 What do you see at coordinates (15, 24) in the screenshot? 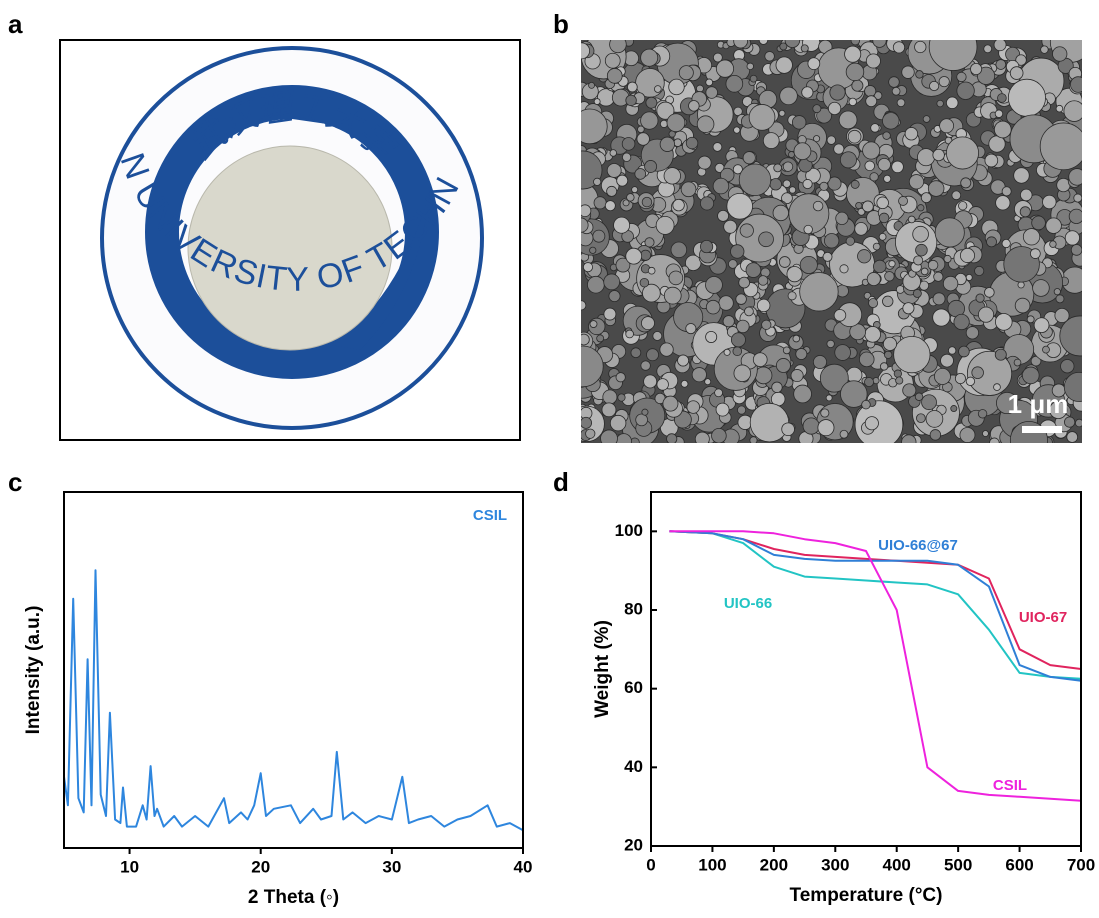
I see `panel-label: a` at bounding box center [15, 24].